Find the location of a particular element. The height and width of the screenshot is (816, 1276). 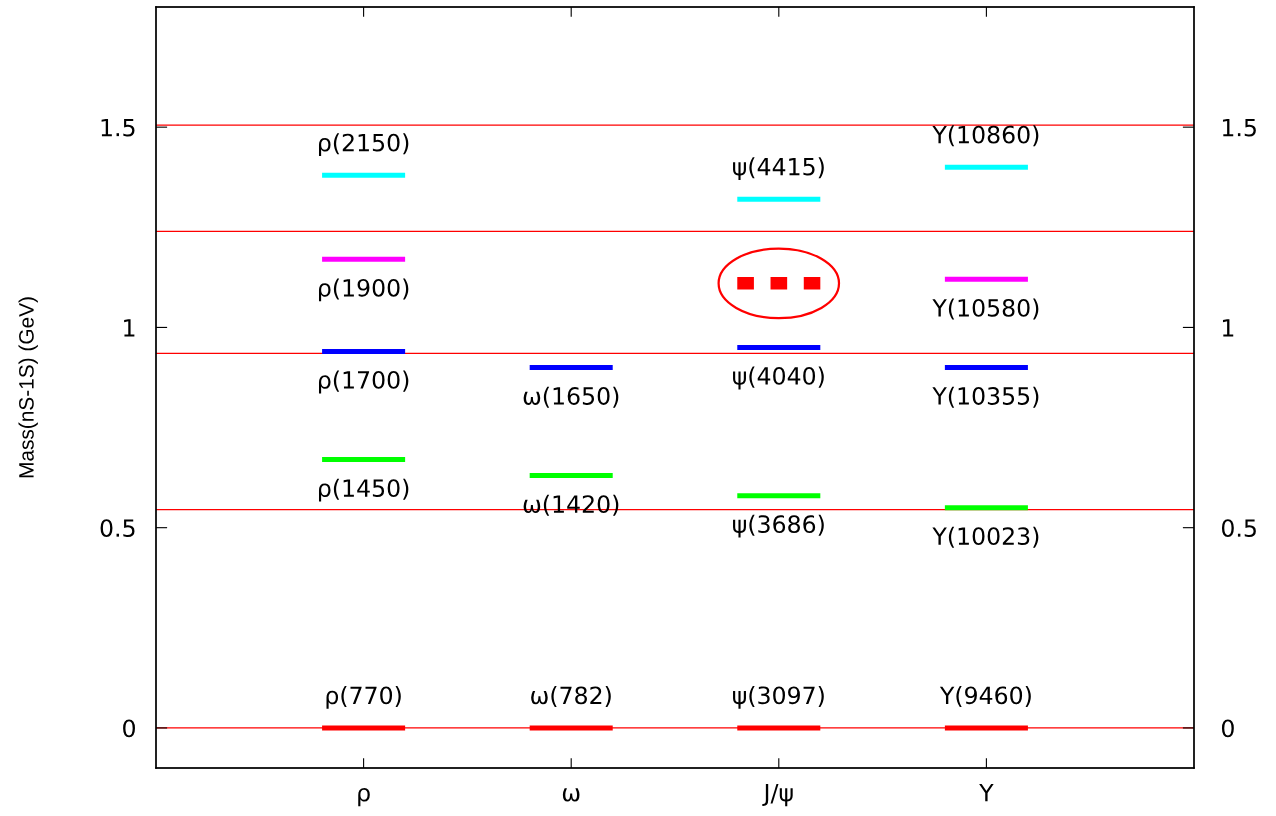

y-tick-label: 0 is located at coordinates (129, 728).